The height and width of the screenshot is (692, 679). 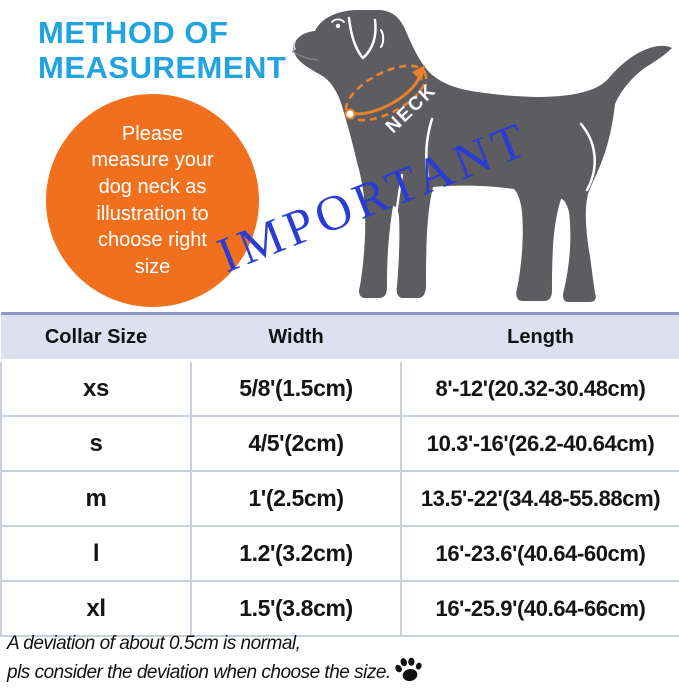 I want to click on cell-length: 10.3'-16'(26.2-40.64cm), so click(x=539, y=443).